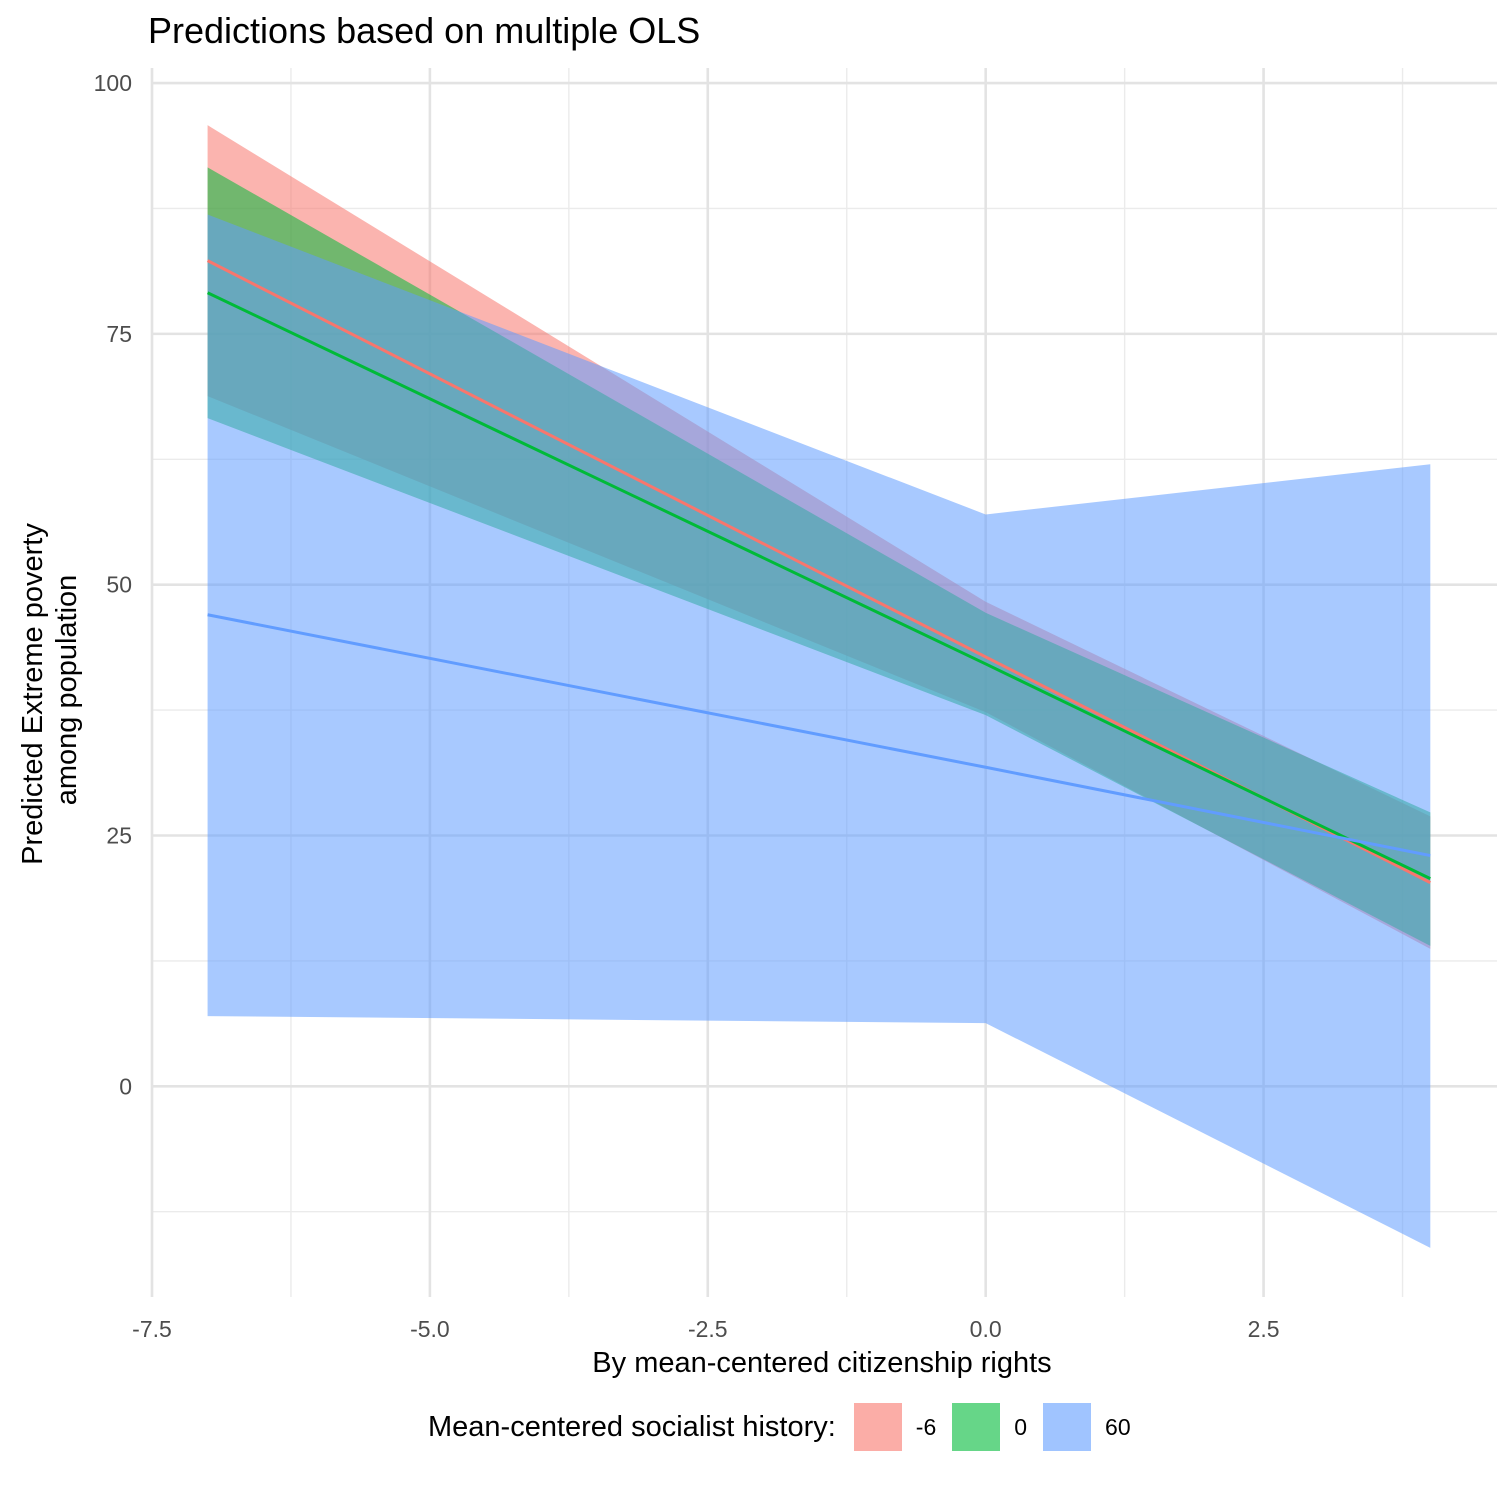 The width and height of the screenshot is (1512, 1512). Describe the element at coordinates (424, 30) in the screenshot. I see `chart-title: Predictions based on multiple OLS` at that location.